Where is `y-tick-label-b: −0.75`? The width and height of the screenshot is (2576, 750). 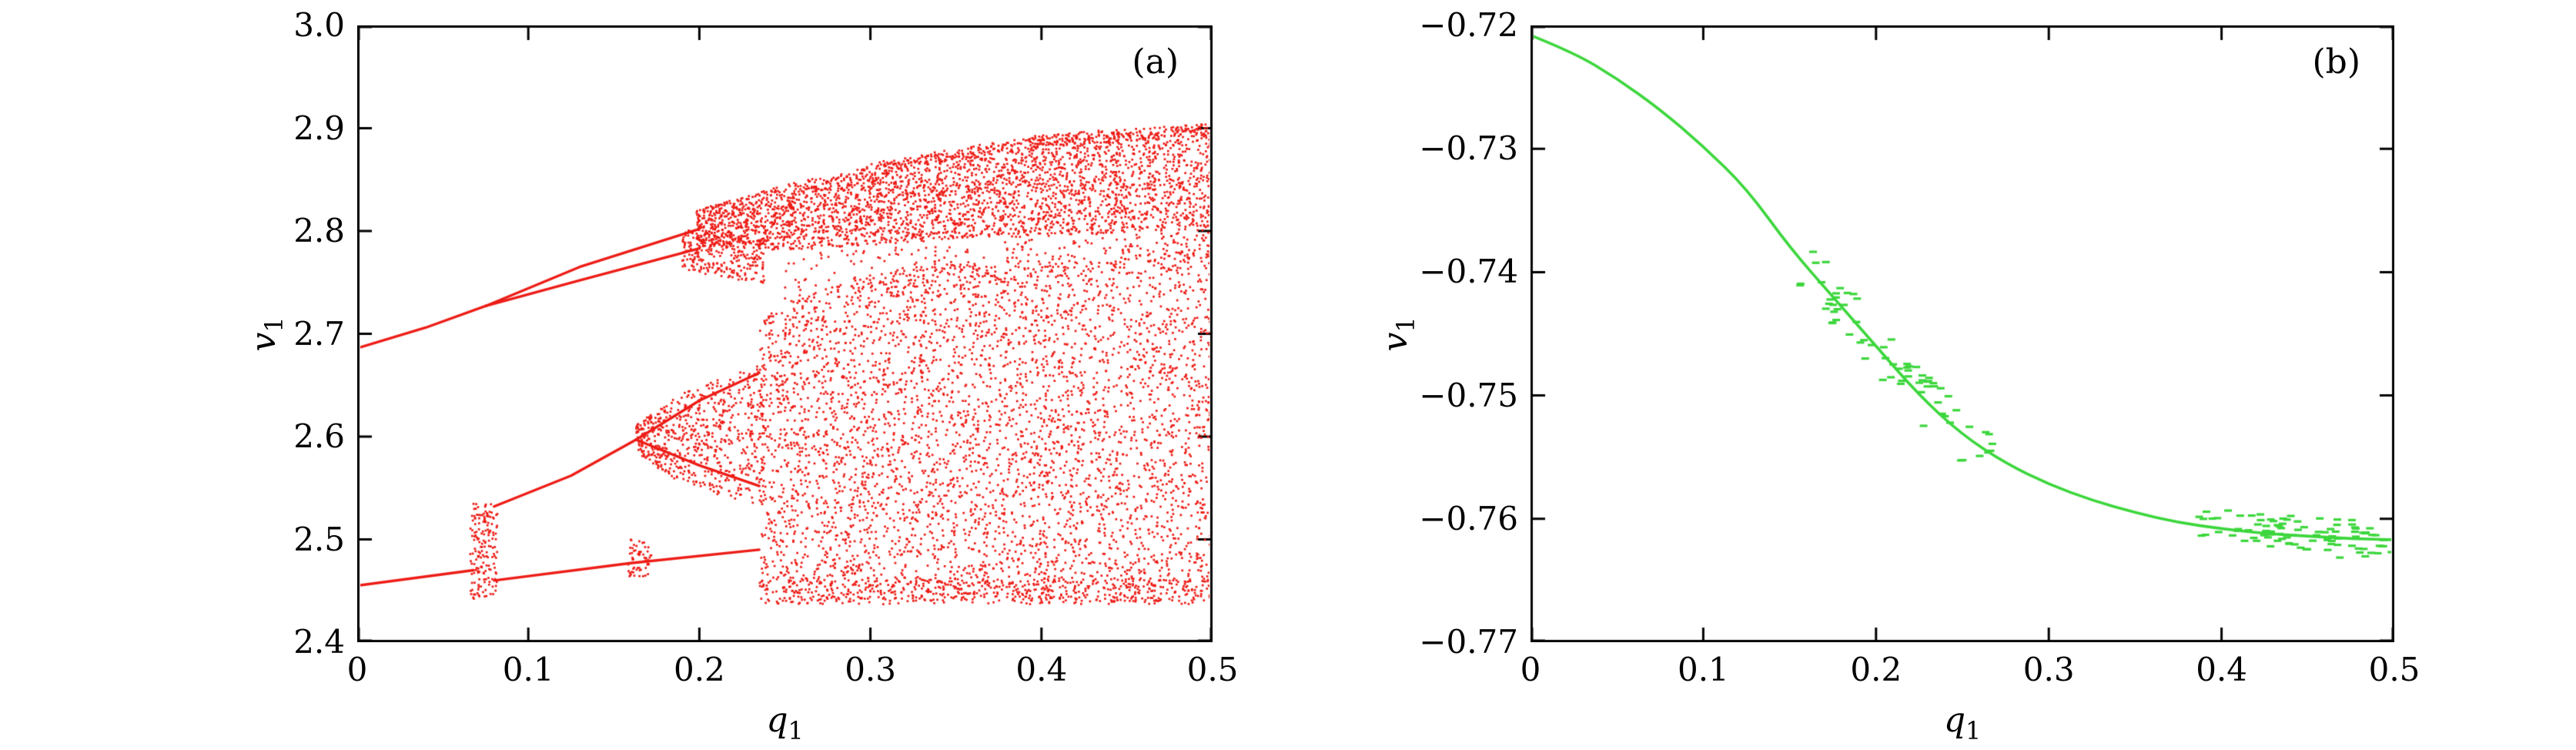 y-tick-label-b: −0.75 is located at coordinates (1469, 395).